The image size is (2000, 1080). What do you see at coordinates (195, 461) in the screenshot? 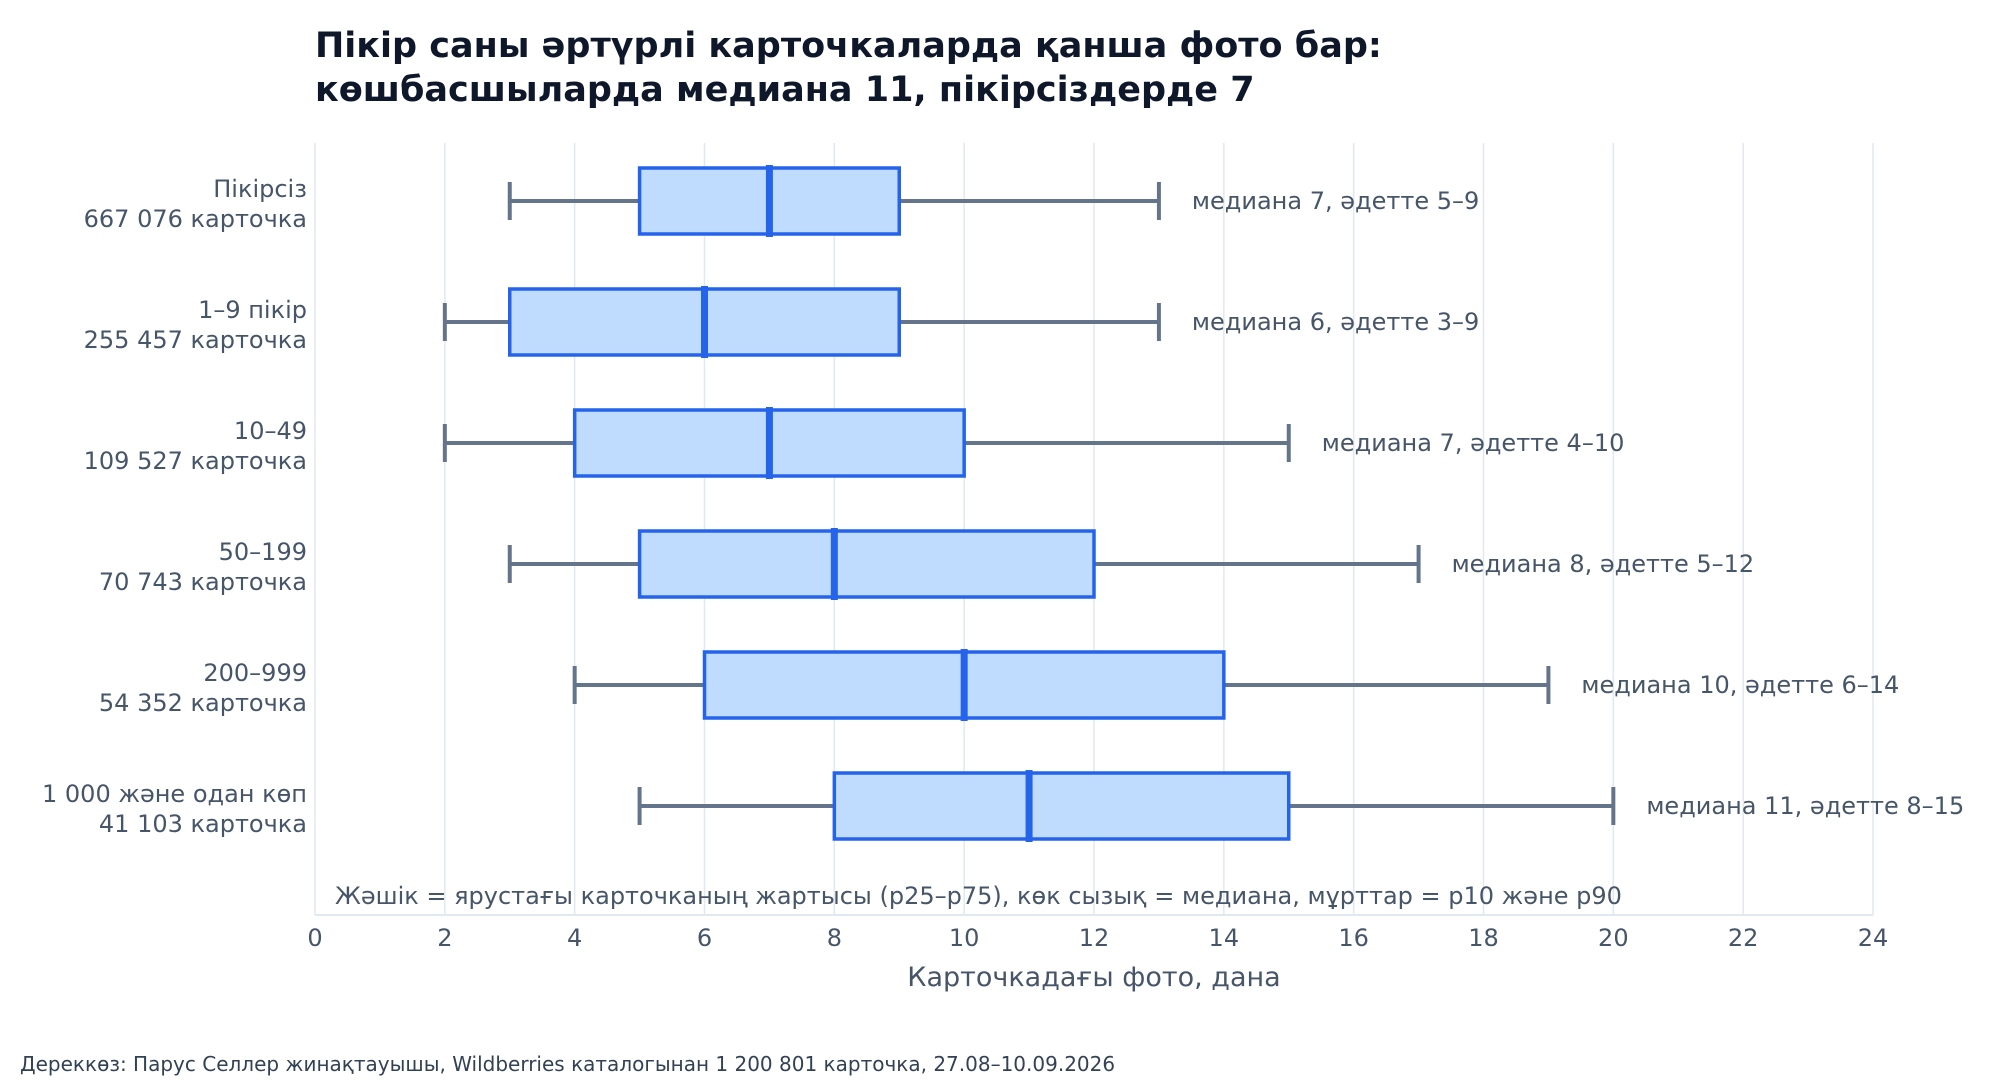
I see `category-count: 109 527 карточка` at bounding box center [195, 461].